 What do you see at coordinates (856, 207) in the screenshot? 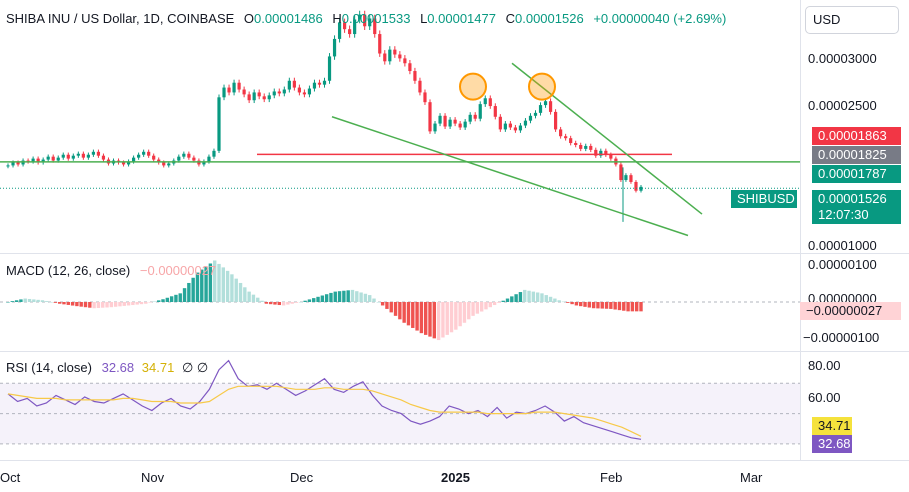
I see `last-price-tag: 0.00001526 12:07:30` at bounding box center [856, 207].